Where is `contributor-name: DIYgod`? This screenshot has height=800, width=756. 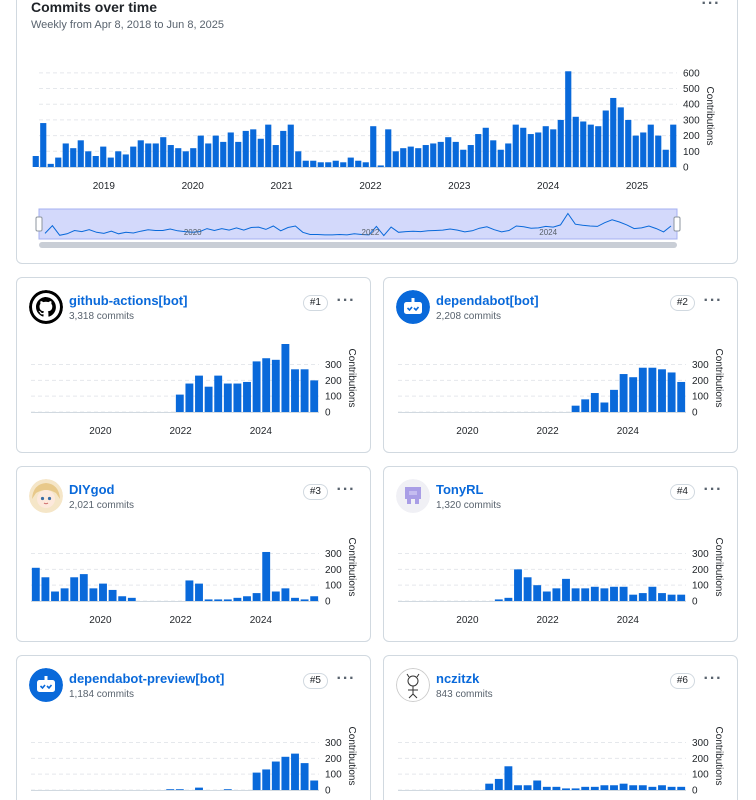 contributor-name: DIYgod is located at coordinates (92, 489).